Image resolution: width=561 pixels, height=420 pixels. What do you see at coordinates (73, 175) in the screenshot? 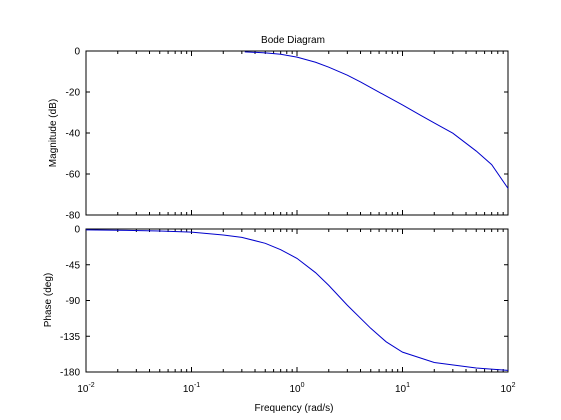
I see `y-tick-label: -60` at bounding box center [73, 175].